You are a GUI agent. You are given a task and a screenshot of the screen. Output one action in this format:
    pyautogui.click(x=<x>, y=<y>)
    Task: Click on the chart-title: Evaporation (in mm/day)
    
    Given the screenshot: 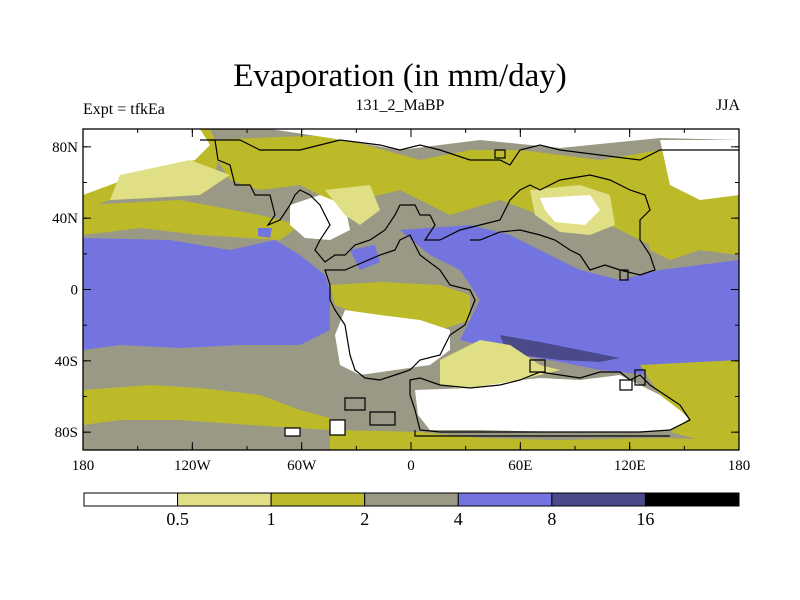 What is the action you would take?
    pyautogui.click(x=400, y=76)
    